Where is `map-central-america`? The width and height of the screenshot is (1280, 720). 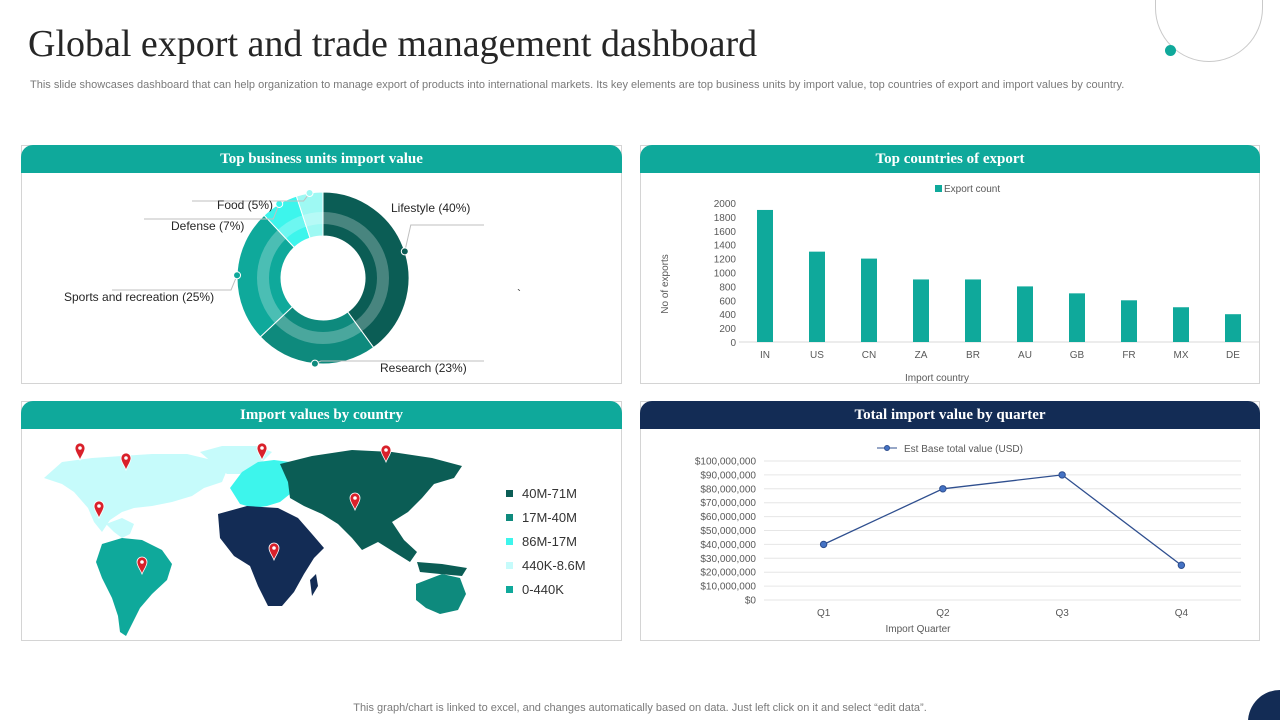
map-central-america is located at coordinates (120, 528).